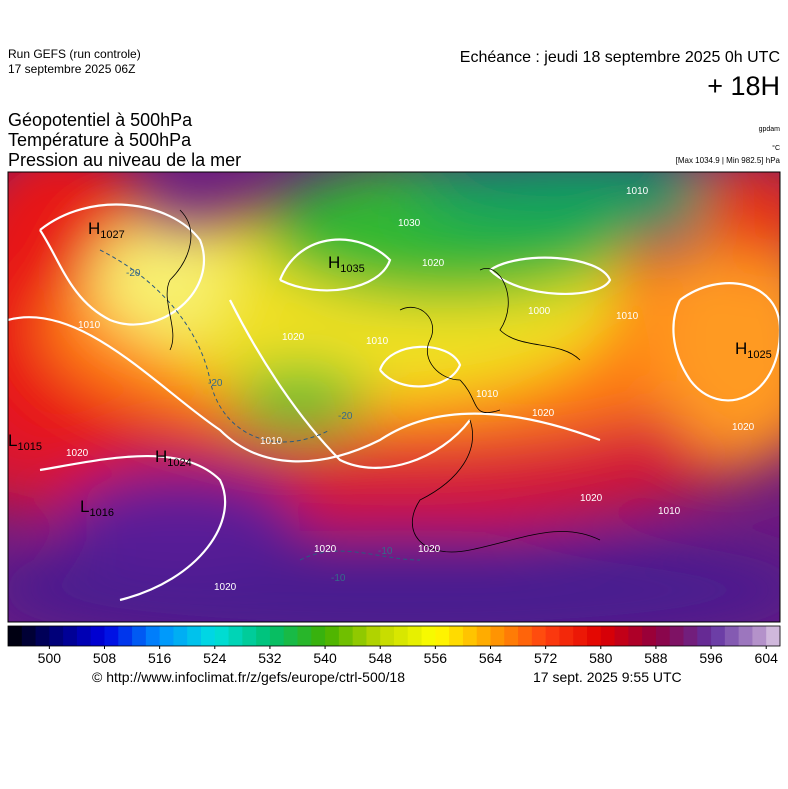 The image size is (788, 789). What do you see at coordinates (601, 658) in the screenshot?
I see `colorbar-tick-label: 580` at bounding box center [601, 658].